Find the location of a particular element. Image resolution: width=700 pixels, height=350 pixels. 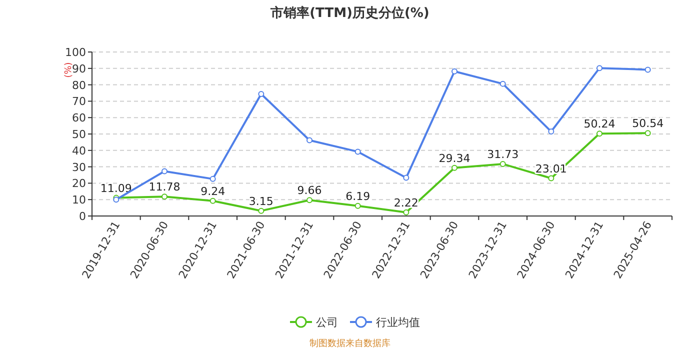

y-tick-label: 100 is located at coordinates (75, 52).